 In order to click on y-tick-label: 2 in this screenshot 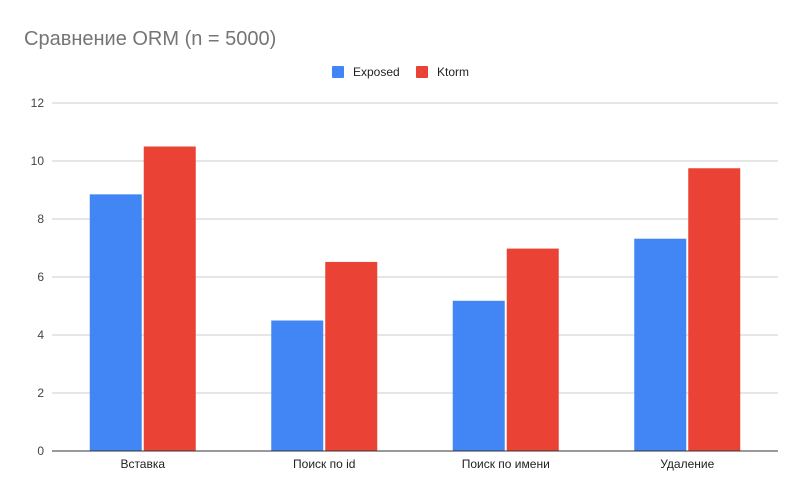, I will do `click(40, 393)`.